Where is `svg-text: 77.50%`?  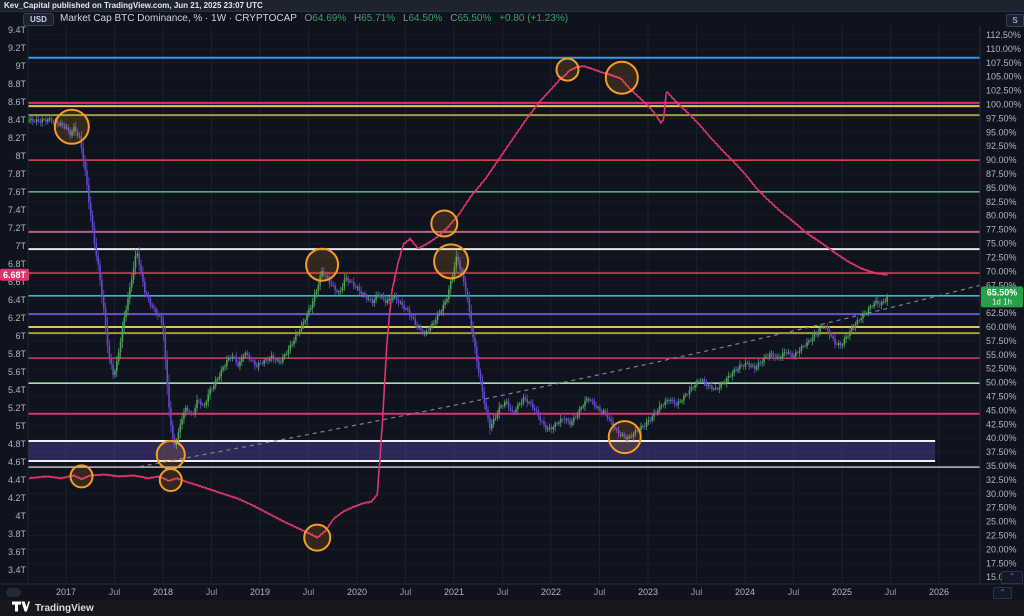 svg-text: 77.50% is located at coordinates (1001, 230).